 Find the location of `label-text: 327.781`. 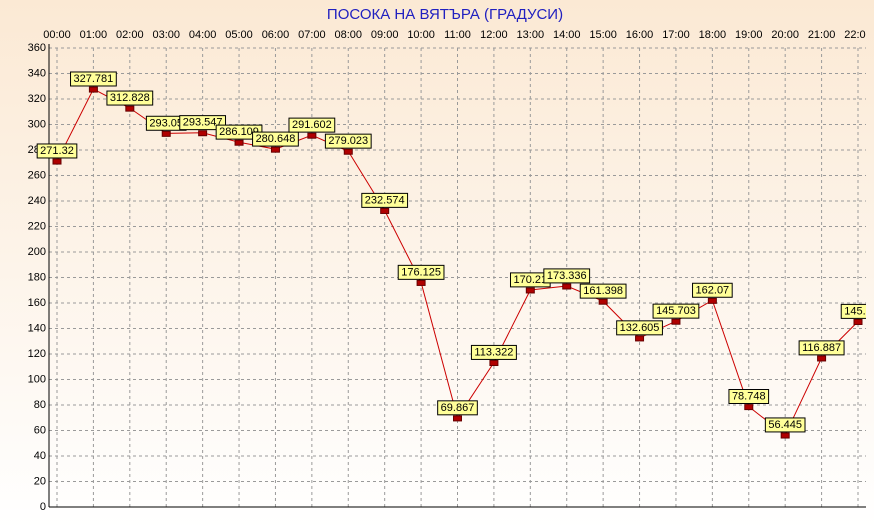

label-text: 327.781 is located at coordinates (94, 79).